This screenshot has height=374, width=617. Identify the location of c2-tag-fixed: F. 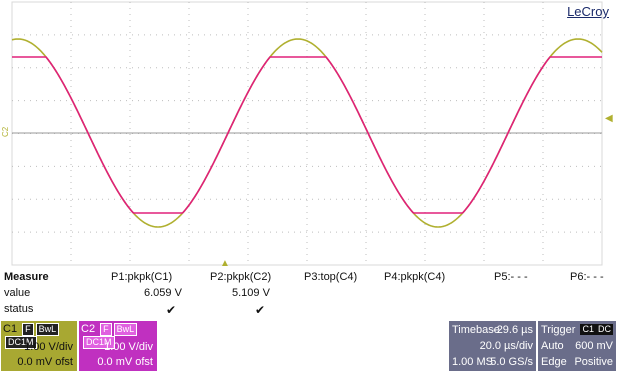
(106, 329).